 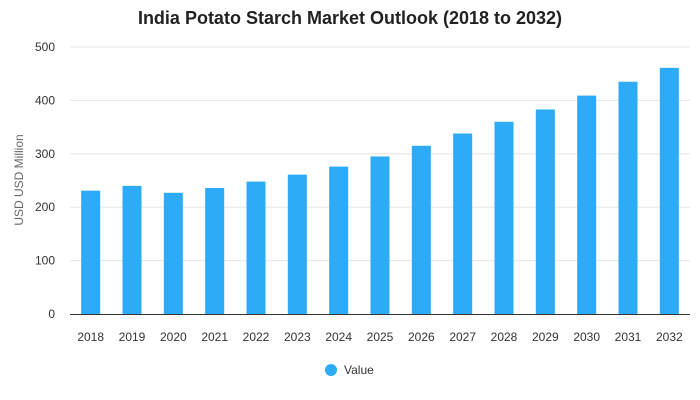 What do you see at coordinates (297, 337) in the screenshot?
I see `x-tick-label: 2023` at bounding box center [297, 337].